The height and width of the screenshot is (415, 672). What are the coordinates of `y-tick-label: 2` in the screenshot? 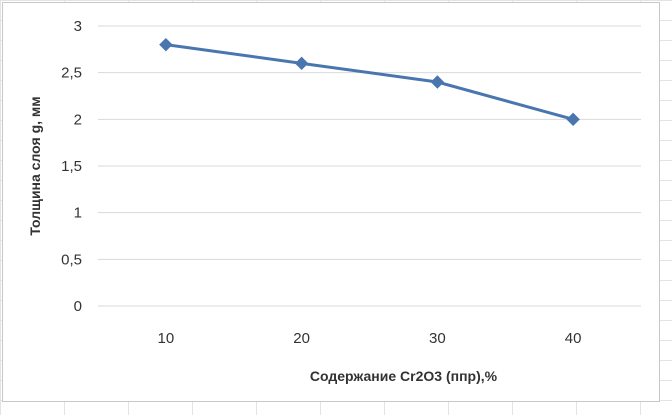 It's located at (78, 119).